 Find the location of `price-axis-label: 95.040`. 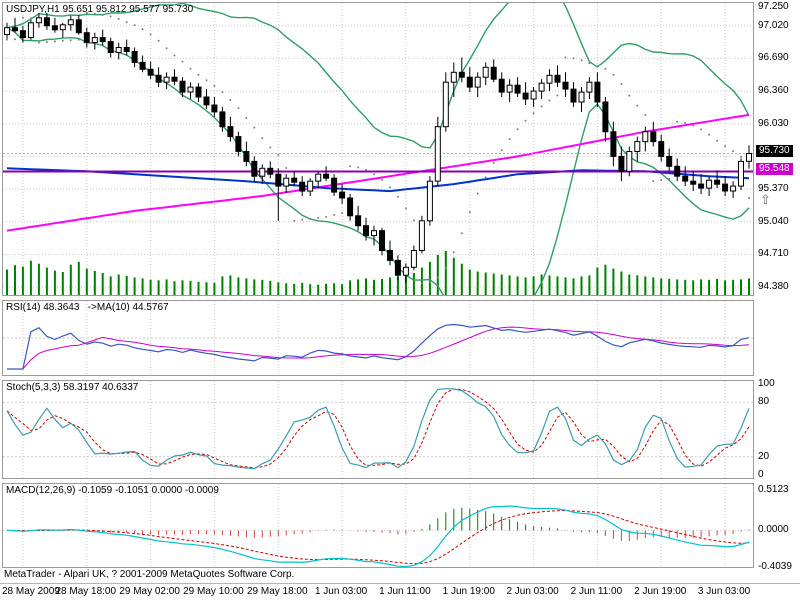

price-axis-label: 95.040 is located at coordinates (773, 221).